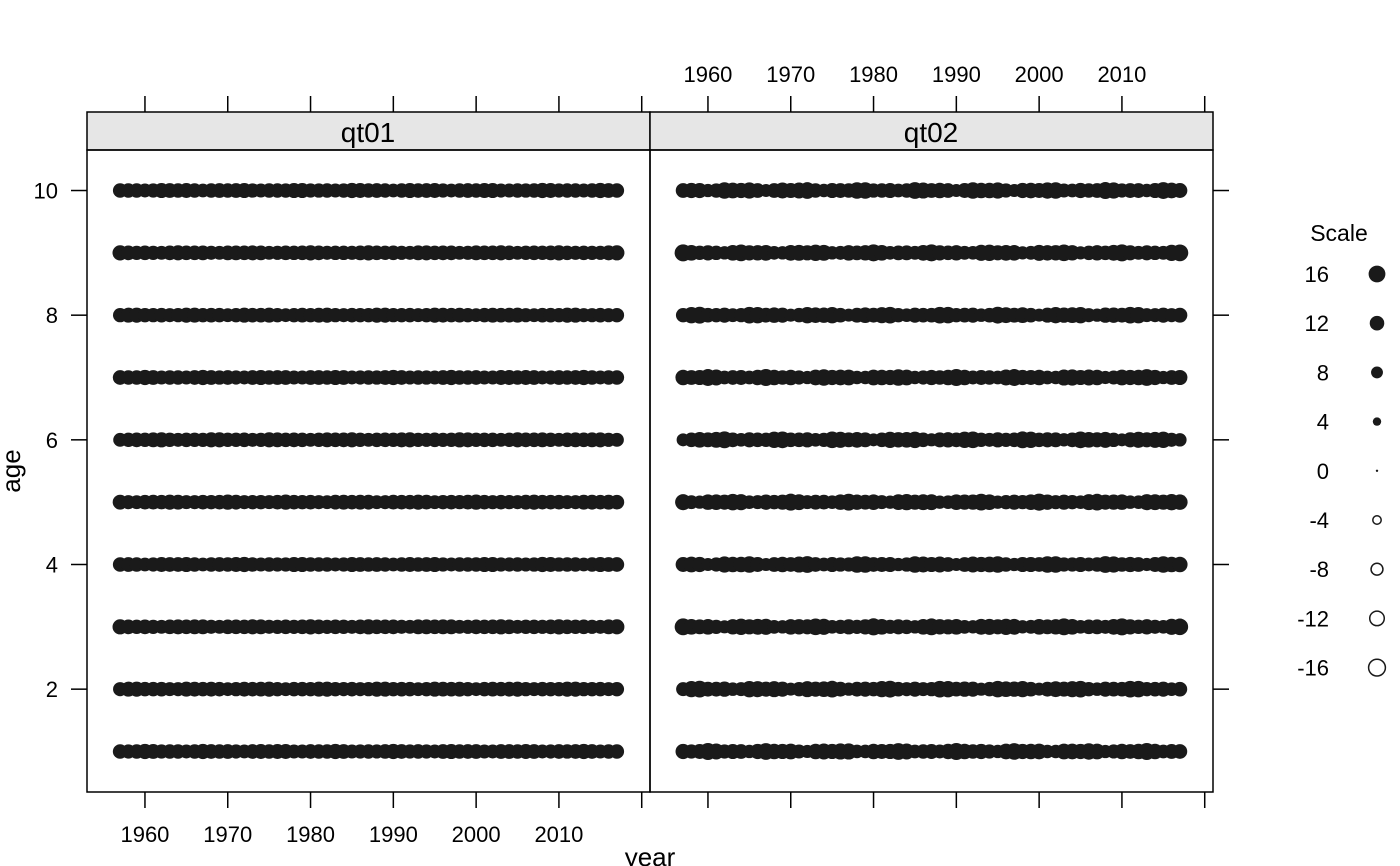  I want to click on y-tick-label: 10, so click(46, 191).